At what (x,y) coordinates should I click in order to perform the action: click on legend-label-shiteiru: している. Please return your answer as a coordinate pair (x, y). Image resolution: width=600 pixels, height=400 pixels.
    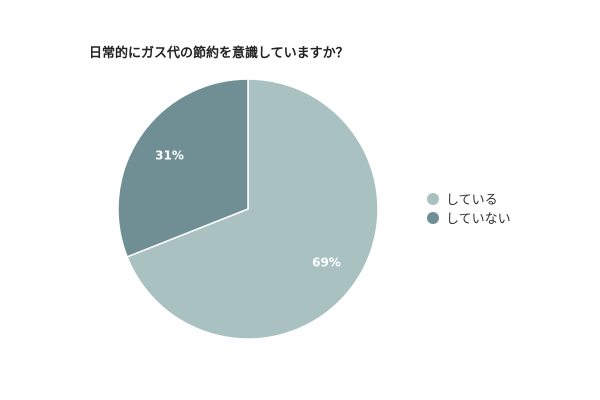
    Looking at the image, I should click on (472, 200).